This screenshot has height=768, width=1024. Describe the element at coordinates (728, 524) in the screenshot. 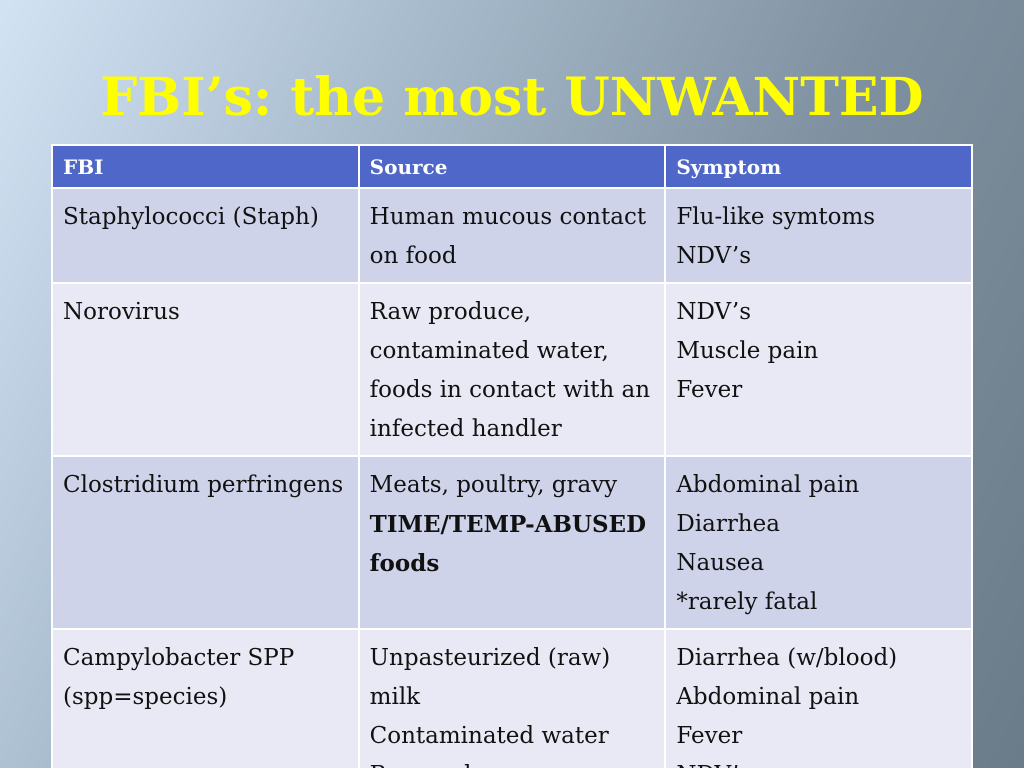

I see `cell-text: Diarrhea` at that location.